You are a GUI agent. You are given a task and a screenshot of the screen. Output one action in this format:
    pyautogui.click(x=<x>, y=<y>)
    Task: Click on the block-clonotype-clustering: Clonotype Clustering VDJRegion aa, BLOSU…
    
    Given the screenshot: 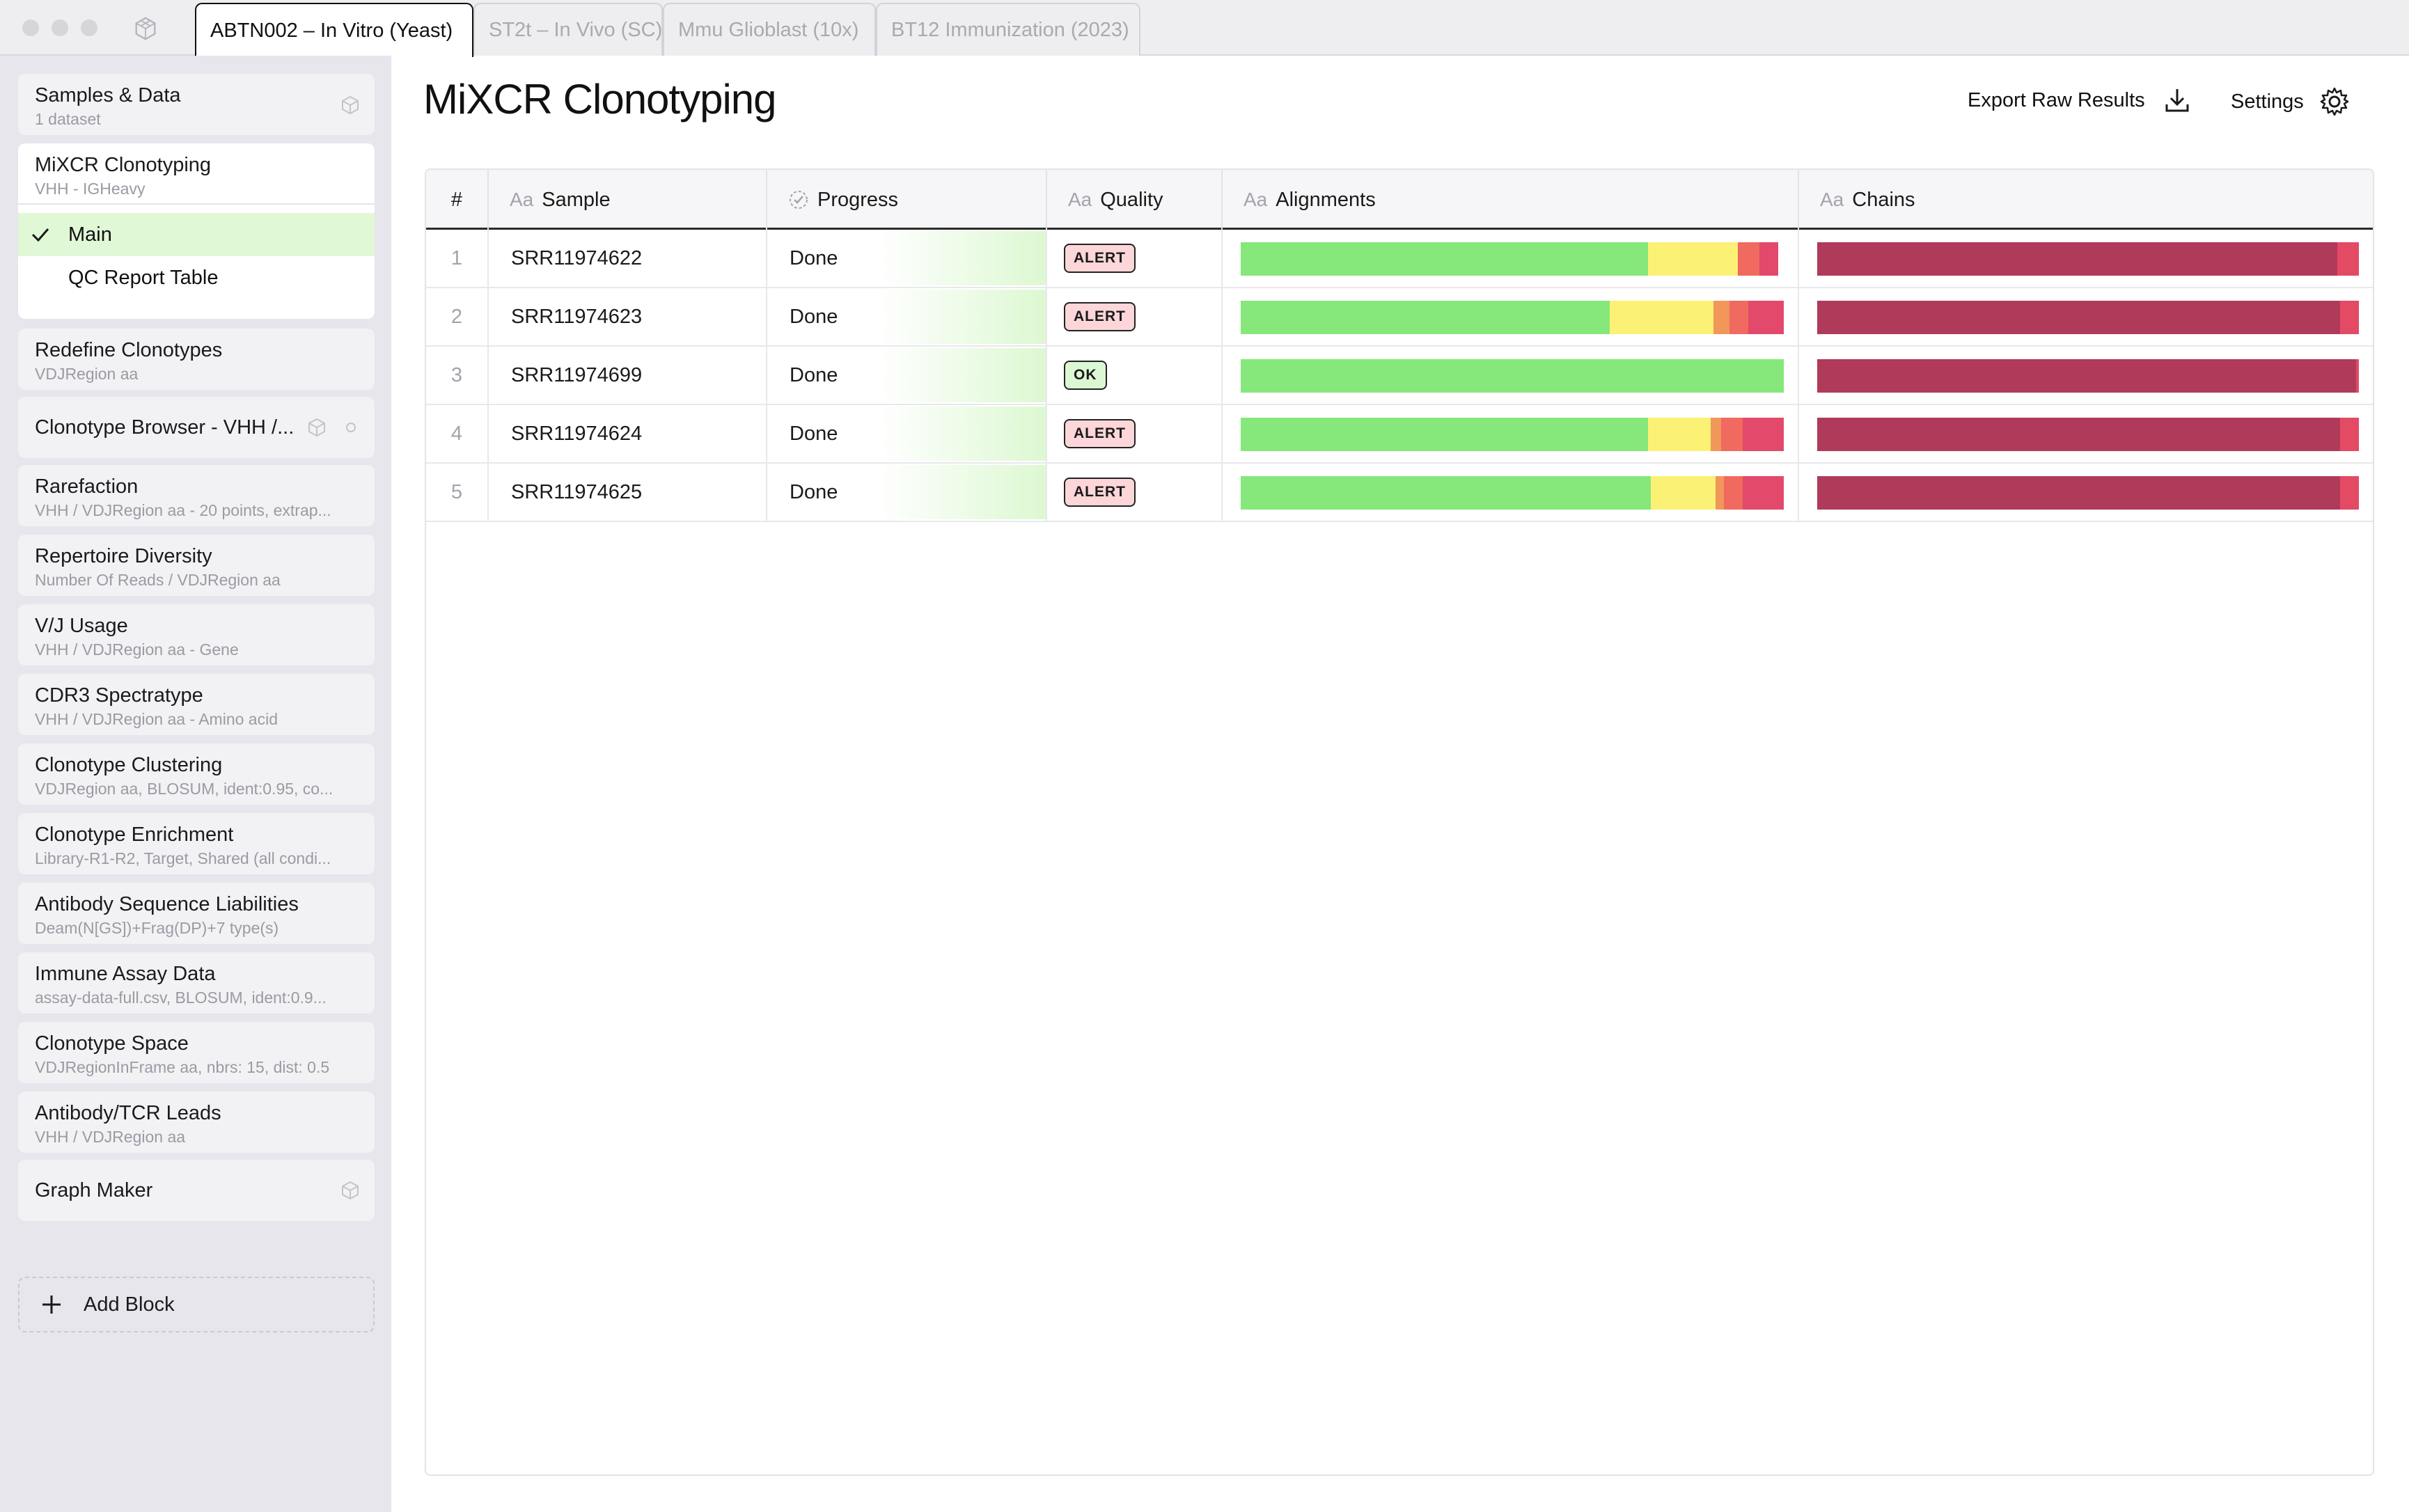 What is the action you would take?
    pyautogui.click(x=196, y=774)
    